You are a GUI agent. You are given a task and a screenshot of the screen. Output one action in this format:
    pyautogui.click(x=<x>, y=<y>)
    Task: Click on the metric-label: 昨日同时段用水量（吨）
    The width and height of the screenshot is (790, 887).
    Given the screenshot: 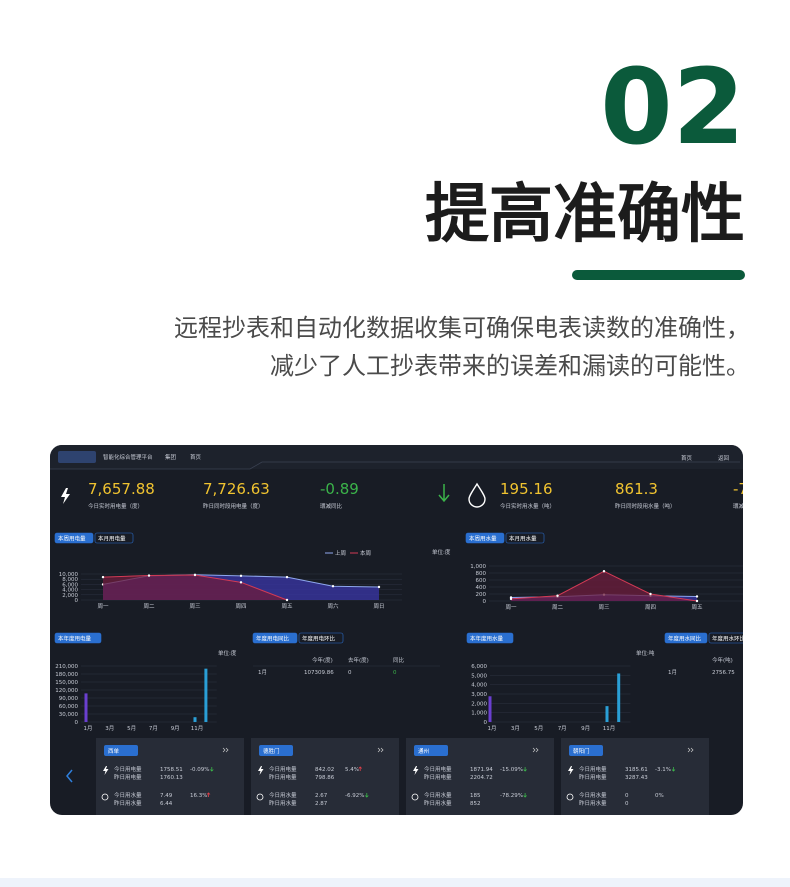 What is the action you would take?
    pyautogui.click(x=645, y=506)
    